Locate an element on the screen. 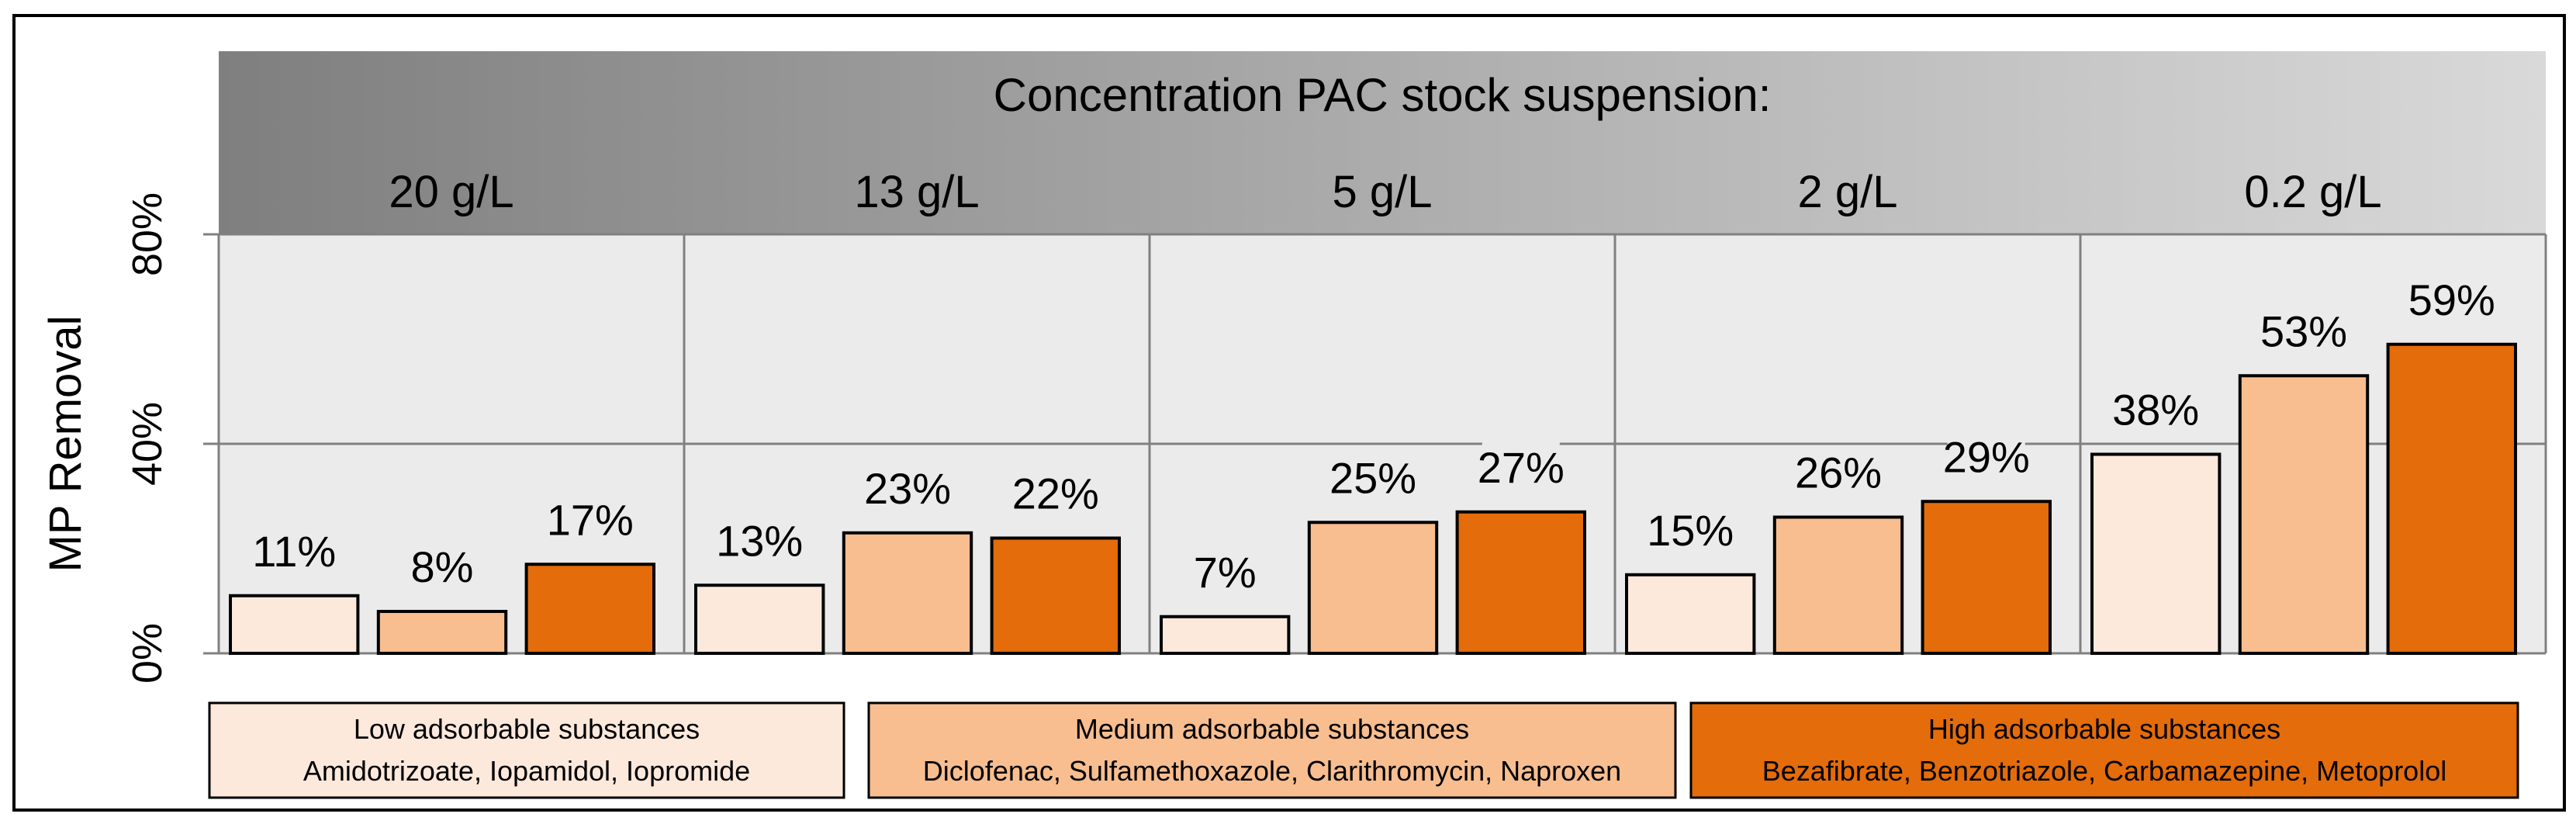 This screenshot has height=831, width=2576. data-label: 22% is located at coordinates (1055, 494).